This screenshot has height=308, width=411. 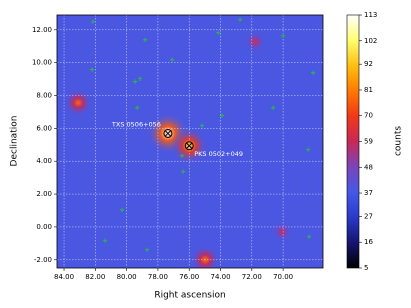 I want to click on annotation-label: TXS 0506+056, so click(x=136, y=124).